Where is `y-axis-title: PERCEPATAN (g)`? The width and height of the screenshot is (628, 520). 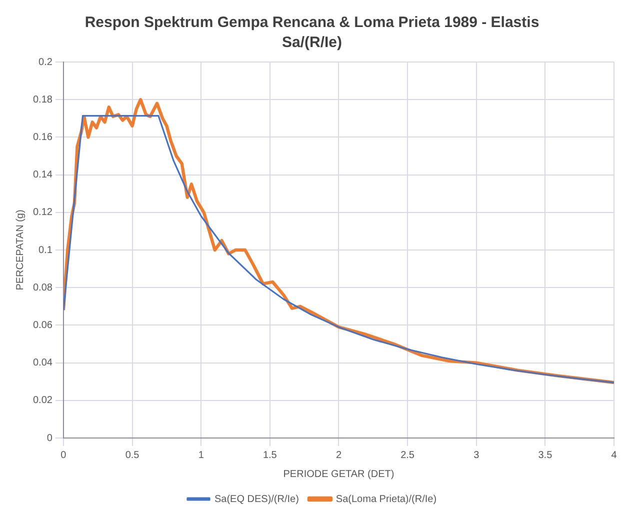
y-axis-title: PERCEPATAN (g) is located at coordinates (20, 250).